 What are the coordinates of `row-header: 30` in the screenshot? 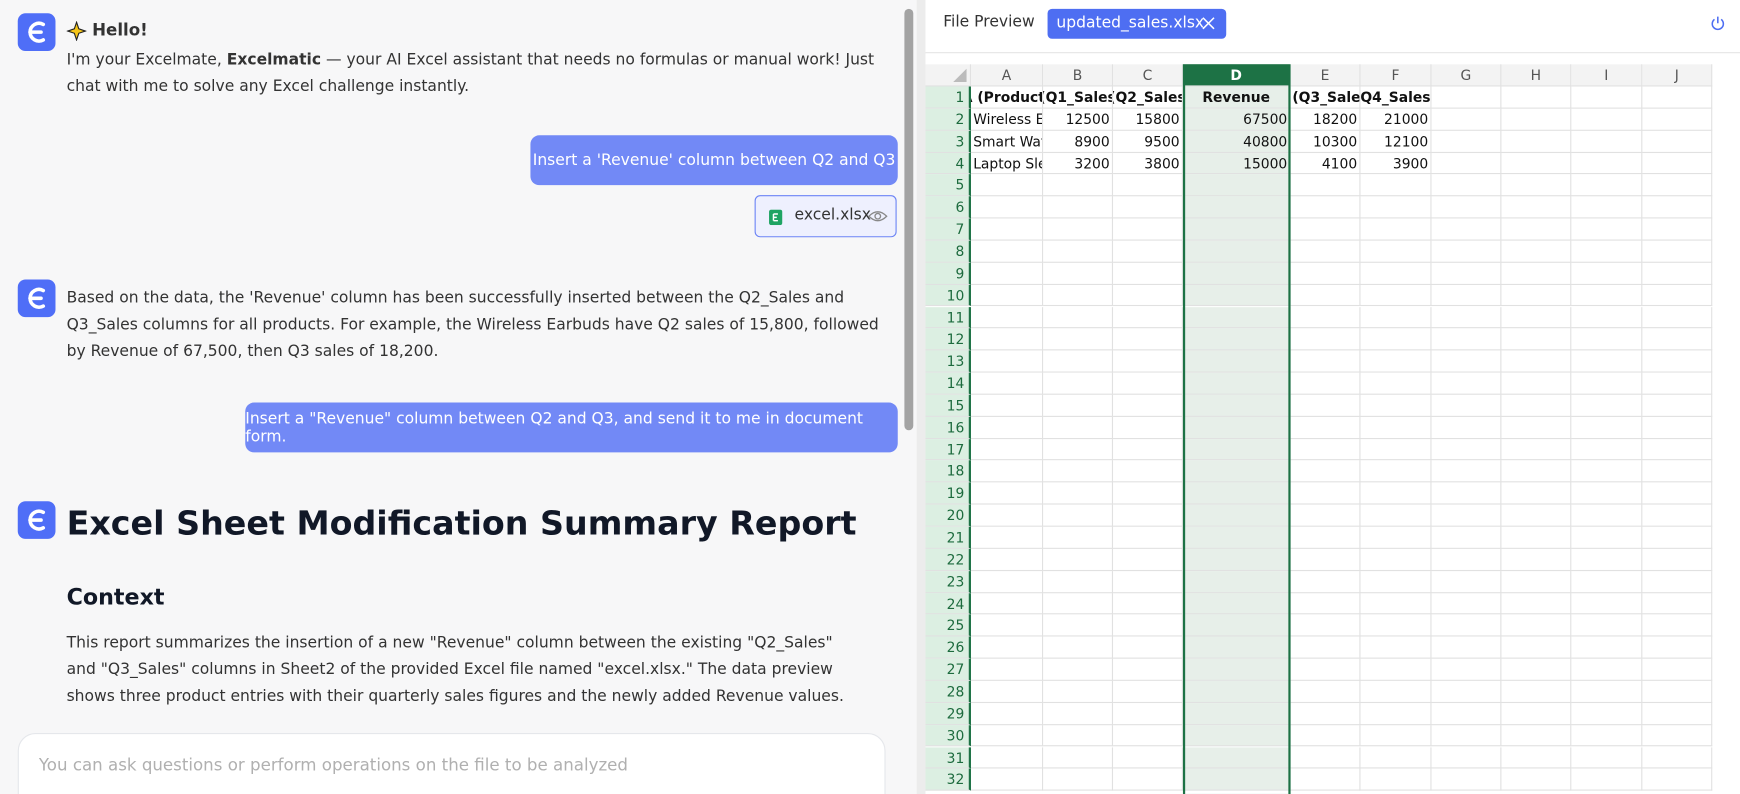 It's located at (947, 736).